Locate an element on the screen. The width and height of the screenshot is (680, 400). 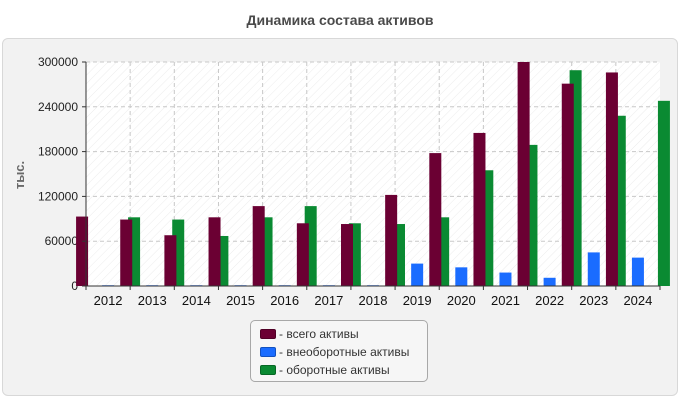
legend-item-noncurrent: - внеоборотные активы is located at coordinates (343, 352).